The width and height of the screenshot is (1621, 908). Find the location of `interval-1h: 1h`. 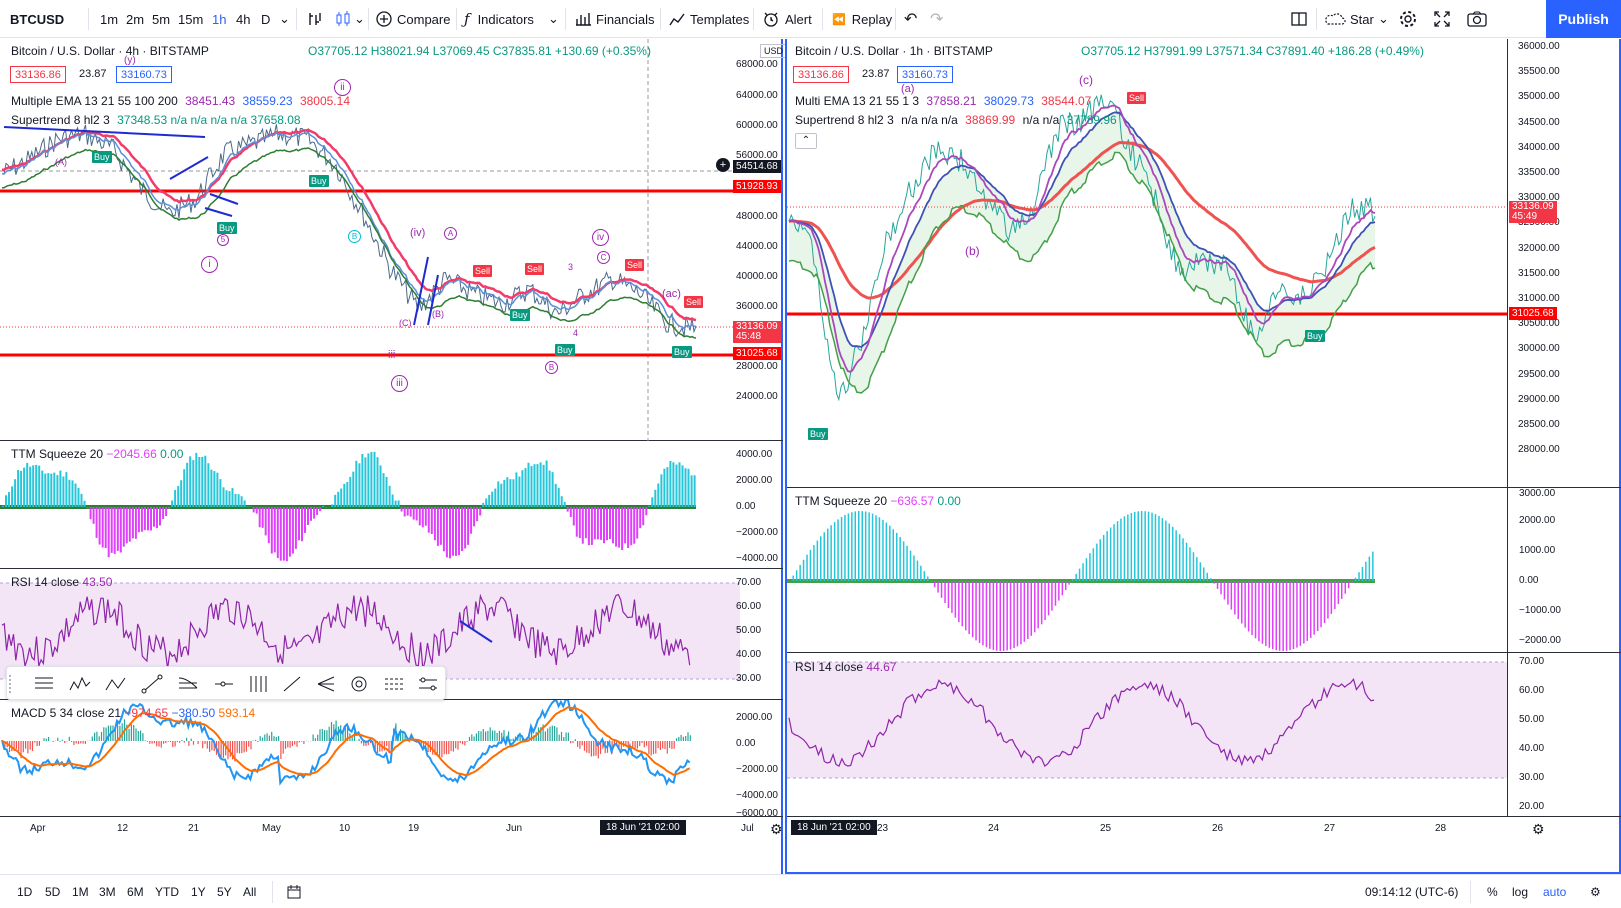

interval-1h: 1h is located at coordinates (219, 19).